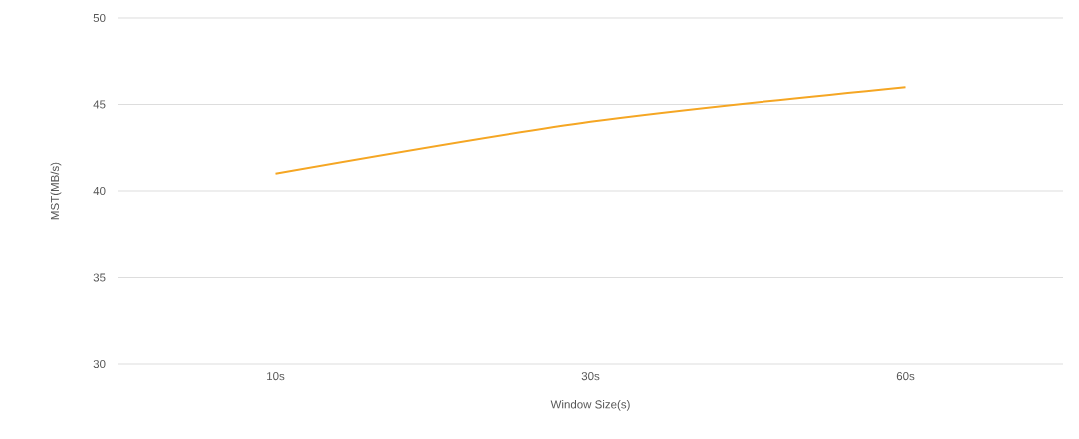 The image size is (1079, 439). Describe the element at coordinates (99, 104) in the screenshot. I see `y-tick-label: 45` at that location.